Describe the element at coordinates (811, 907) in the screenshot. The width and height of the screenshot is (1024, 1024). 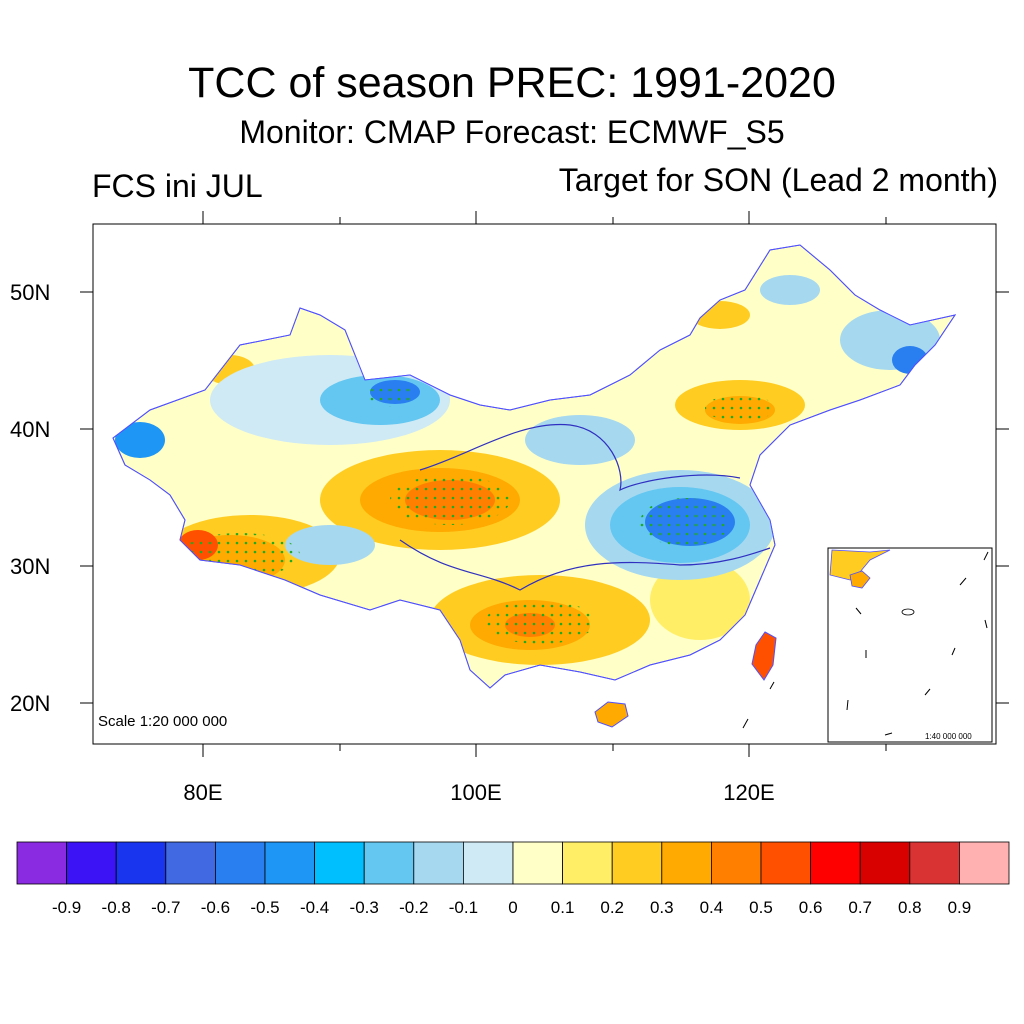
I see `colorbar-label: 0.6` at that location.